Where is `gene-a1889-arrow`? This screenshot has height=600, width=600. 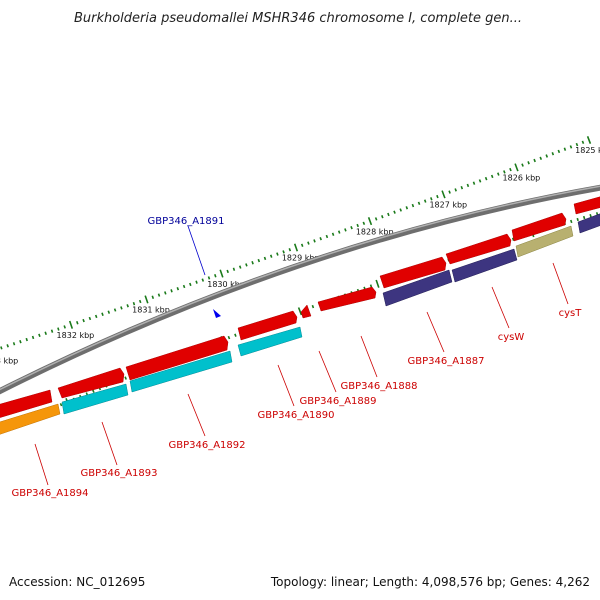
gene-a1889-arrow is located at coordinates (306, 311).